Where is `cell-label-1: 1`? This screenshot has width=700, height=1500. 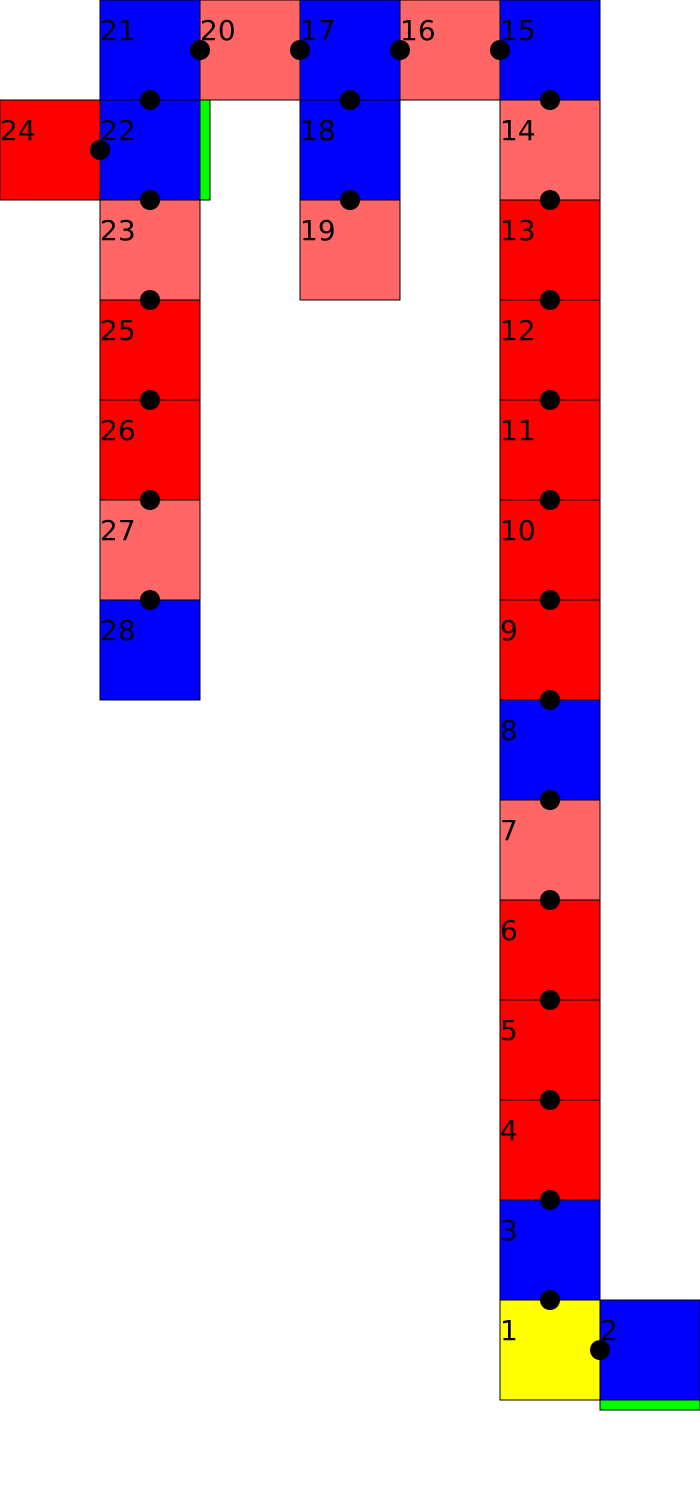 cell-label-1: 1 is located at coordinates (509, 1330).